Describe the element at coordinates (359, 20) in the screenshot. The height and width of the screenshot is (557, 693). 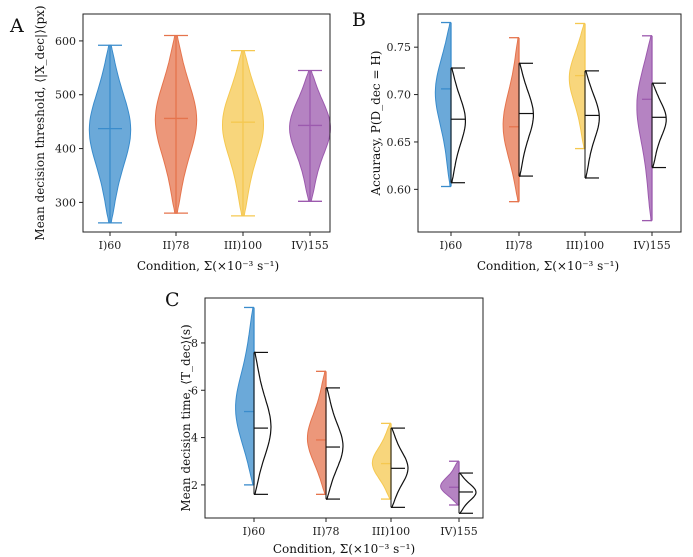
I see `panel-b-label: B` at that location.